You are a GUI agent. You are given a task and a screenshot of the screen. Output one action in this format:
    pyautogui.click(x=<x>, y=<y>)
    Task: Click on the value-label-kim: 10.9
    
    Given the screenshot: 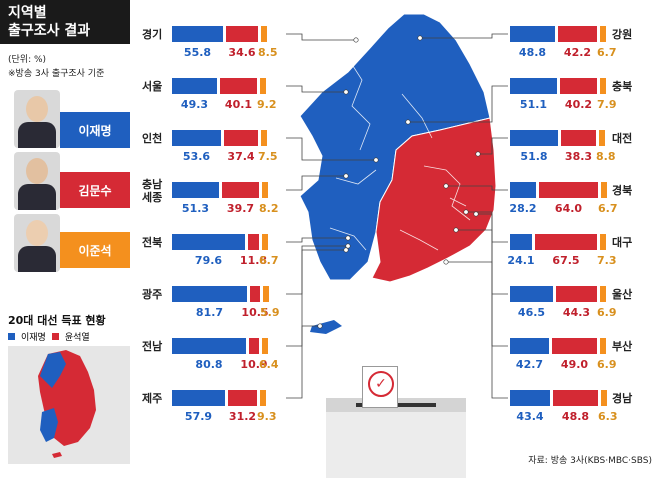 What is the action you would take?
    pyautogui.click(x=254, y=364)
    